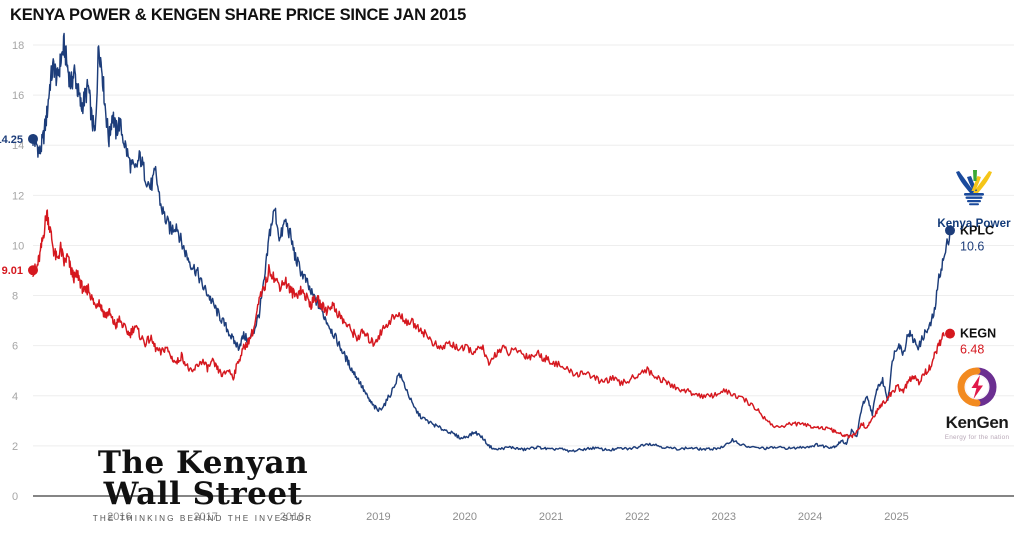 The height and width of the screenshot is (539, 1024). Describe the element at coordinates (119, 517) in the screenshot. I see `x-axis-tick-label: 2016` at that location.